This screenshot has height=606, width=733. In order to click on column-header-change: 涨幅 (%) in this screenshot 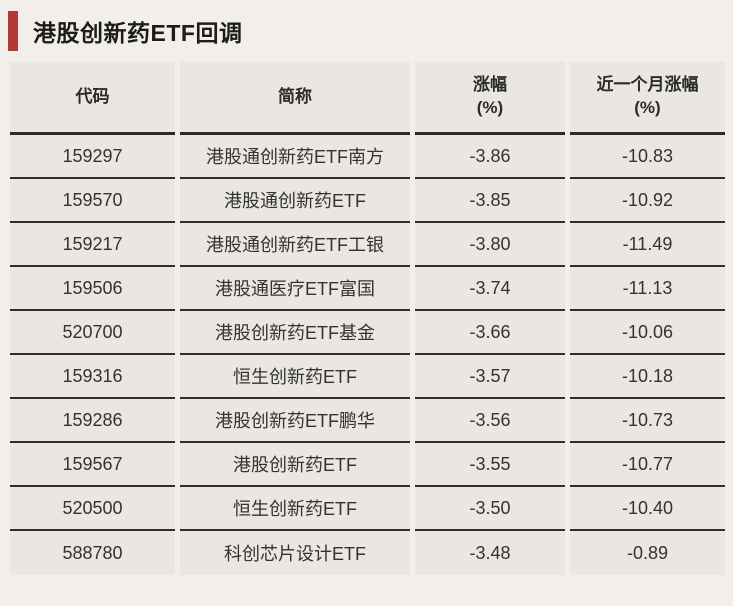, I will do `click(490, 98)`.